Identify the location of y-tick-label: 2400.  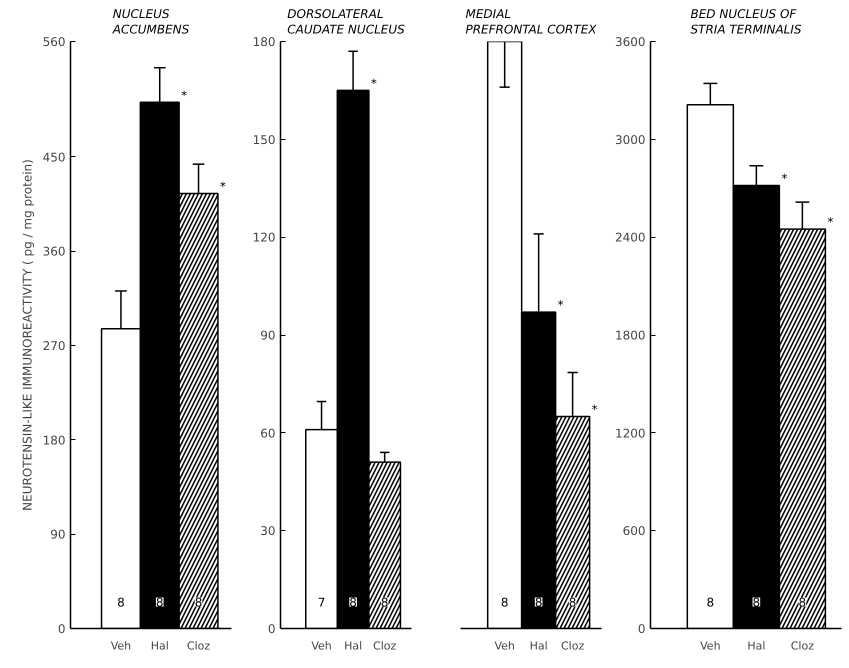
(630, 237).